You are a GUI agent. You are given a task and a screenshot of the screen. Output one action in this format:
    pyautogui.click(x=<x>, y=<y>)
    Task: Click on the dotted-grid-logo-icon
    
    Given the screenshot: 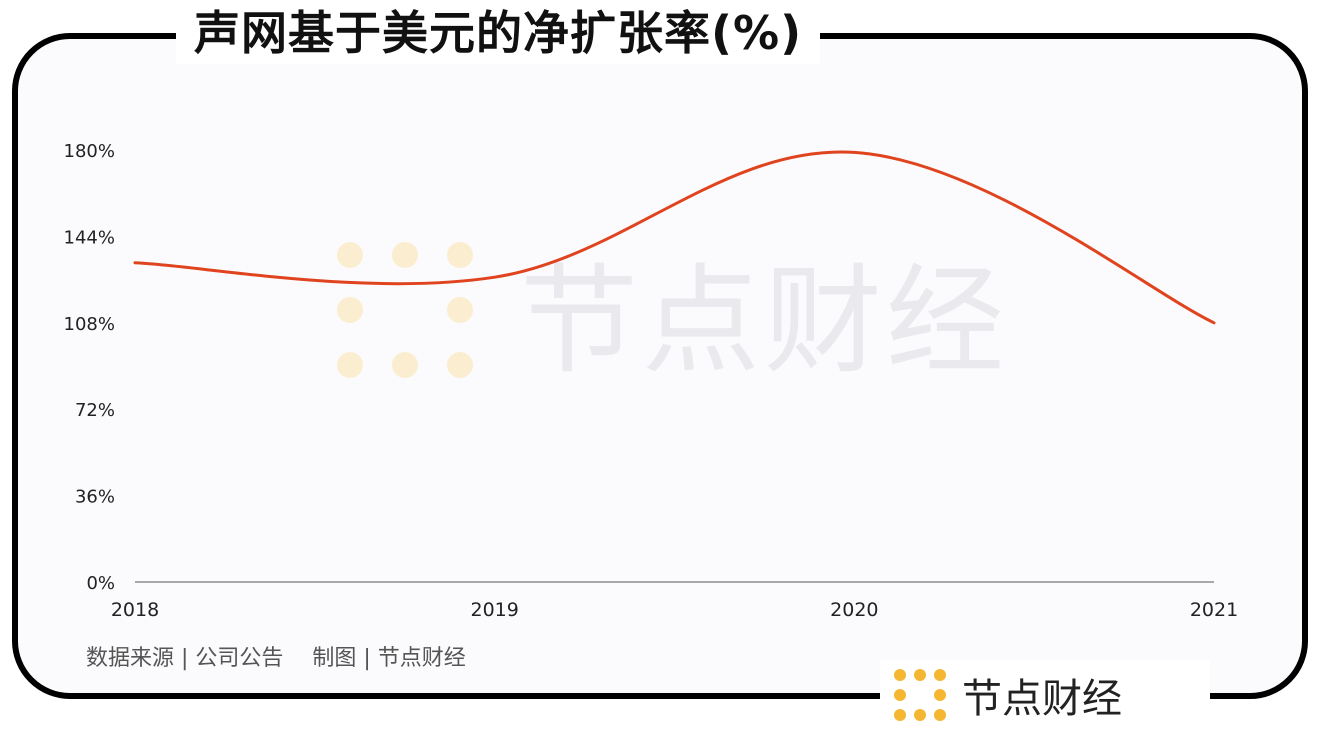 What is the action you would take?
    pyautogui.click(x=920, y=695)
    